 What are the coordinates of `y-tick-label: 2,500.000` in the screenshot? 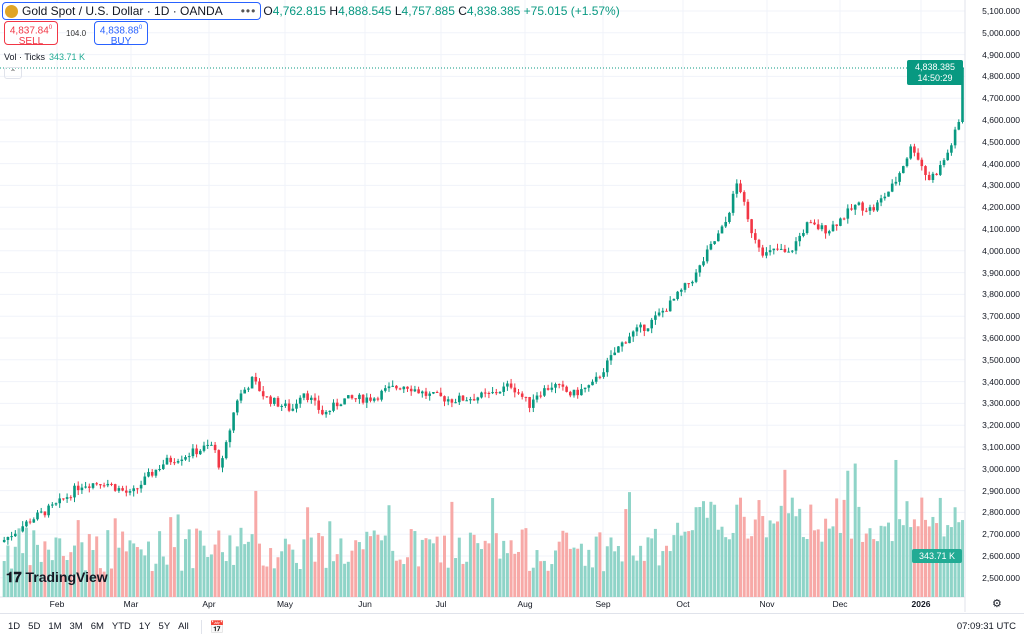 It's located at (1001, 577).